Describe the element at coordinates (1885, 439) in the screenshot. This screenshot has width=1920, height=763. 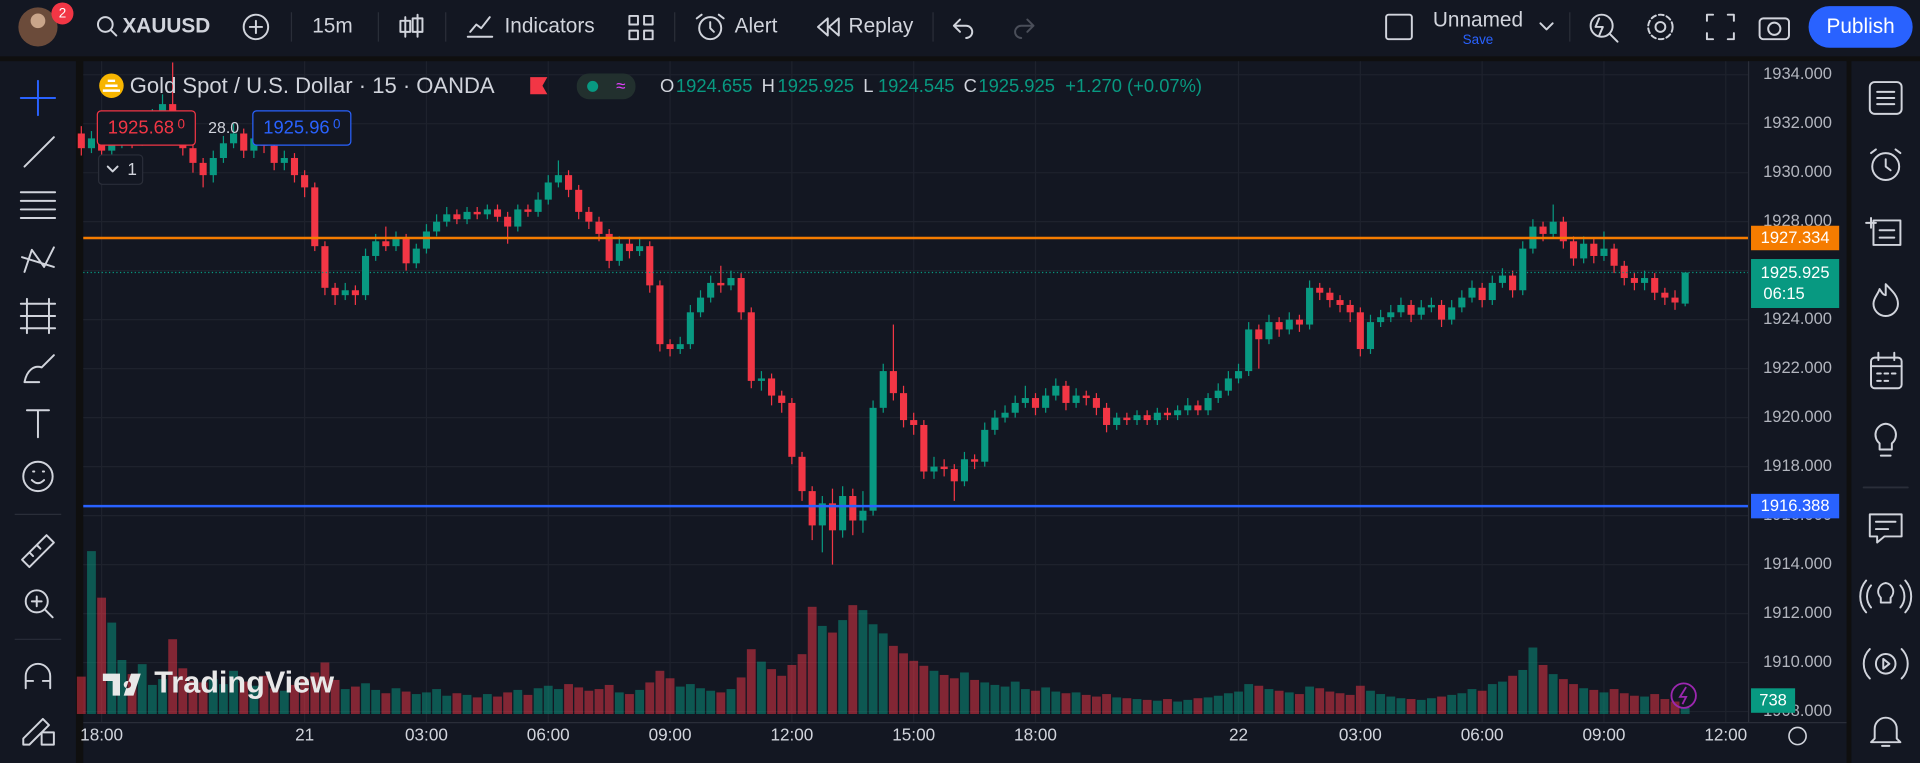
I see `ideas` at that location.